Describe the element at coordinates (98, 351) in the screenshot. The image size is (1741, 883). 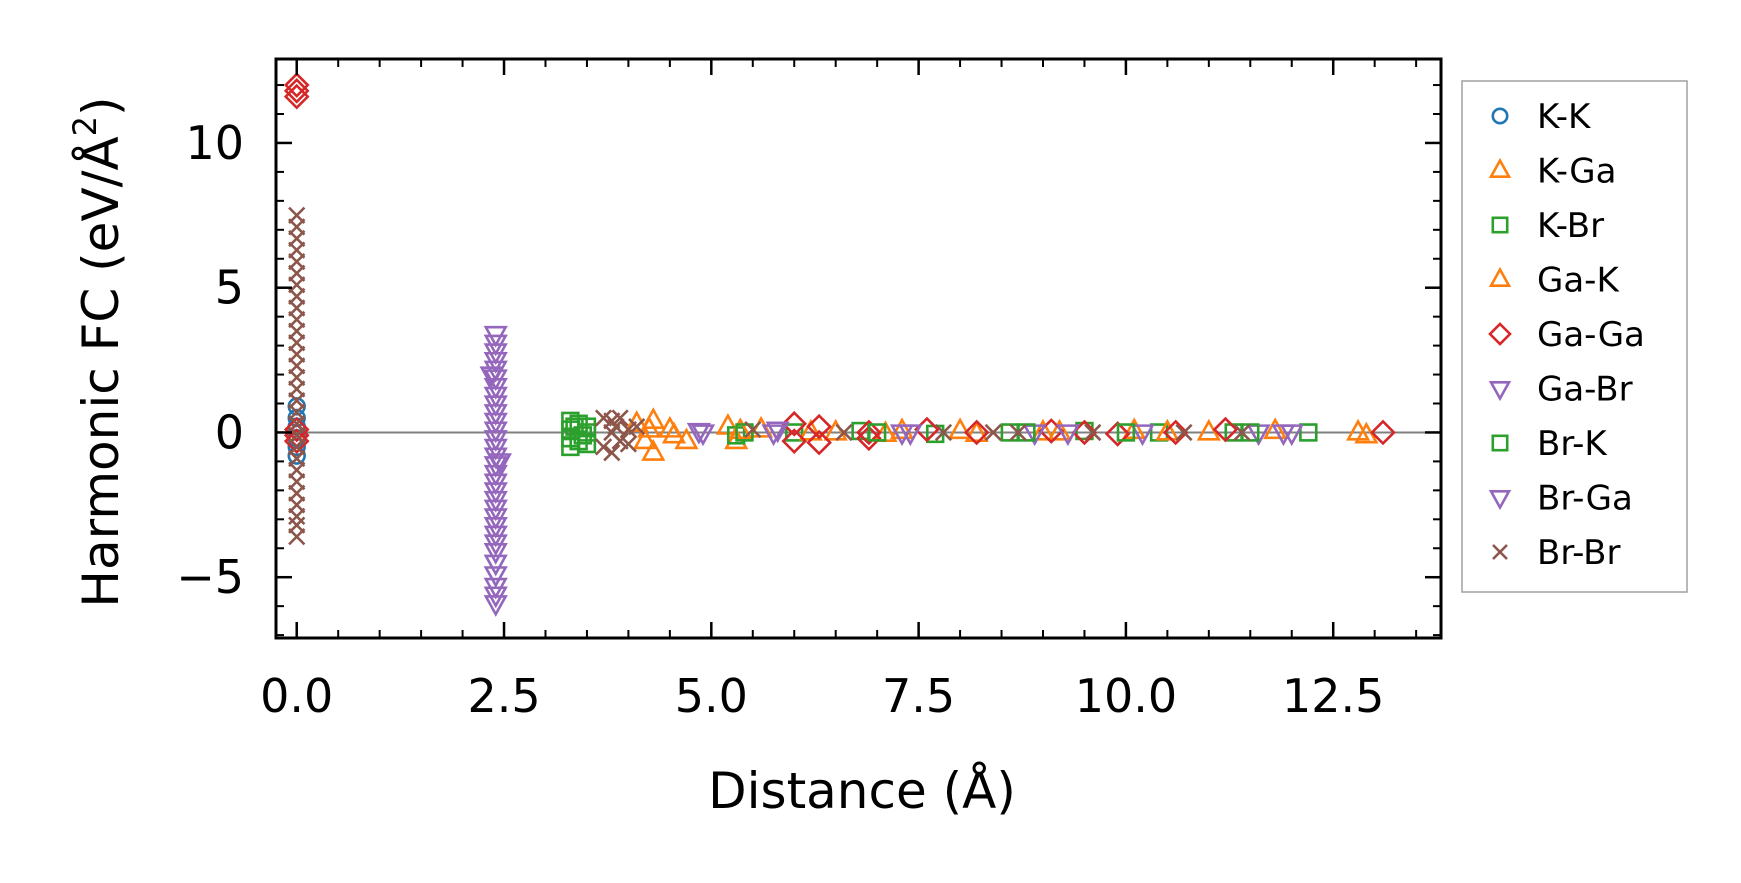
I see `y-axis-label: Harmonic FC (eV/Å2)` at that location.